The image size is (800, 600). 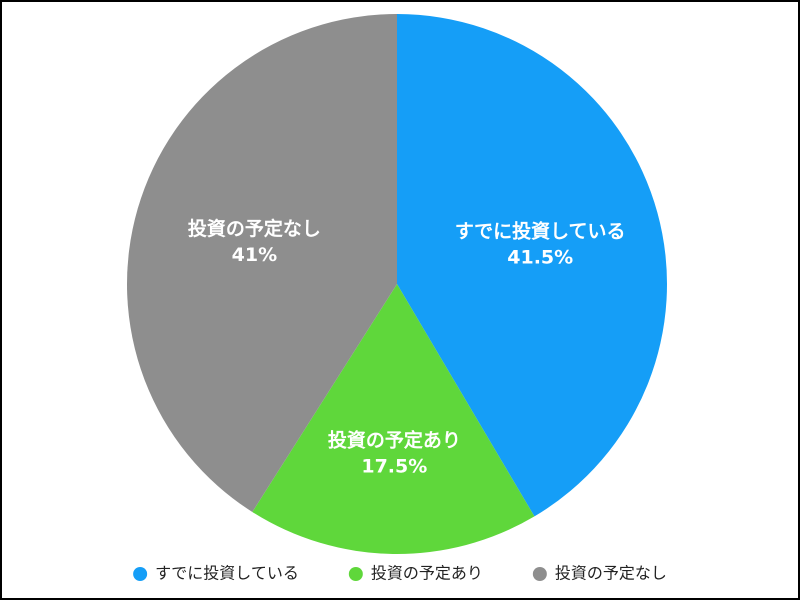 What do you see at coordinates (254, 228) in the screenshot?
I see `slice-category-label: 投資の予定なし` at bounding box center [254, 228].